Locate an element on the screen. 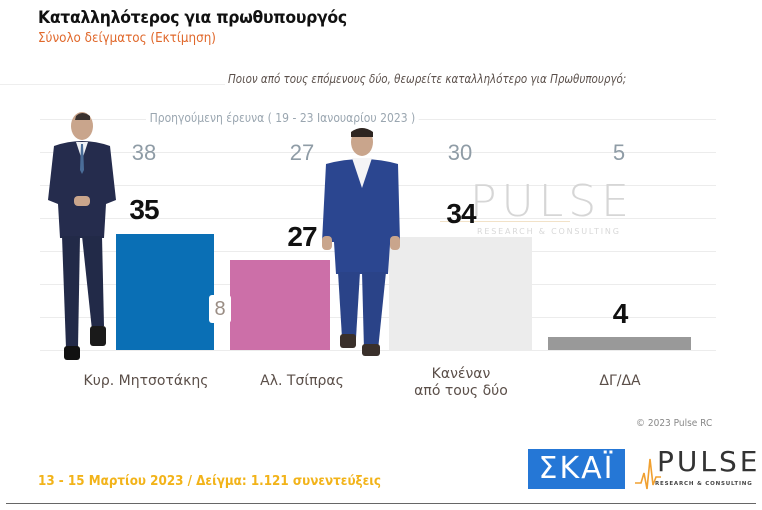  bar-none is located at coordinates (460, 293).